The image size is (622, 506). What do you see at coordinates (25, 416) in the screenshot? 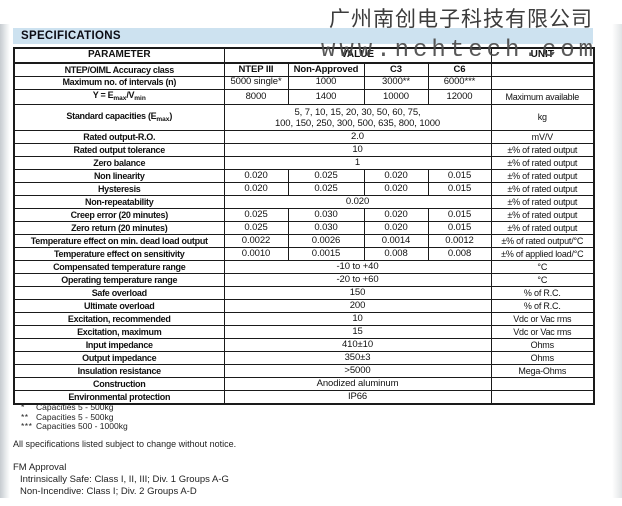
I see `footnote-marker: **` at bounding box center [25, 416].